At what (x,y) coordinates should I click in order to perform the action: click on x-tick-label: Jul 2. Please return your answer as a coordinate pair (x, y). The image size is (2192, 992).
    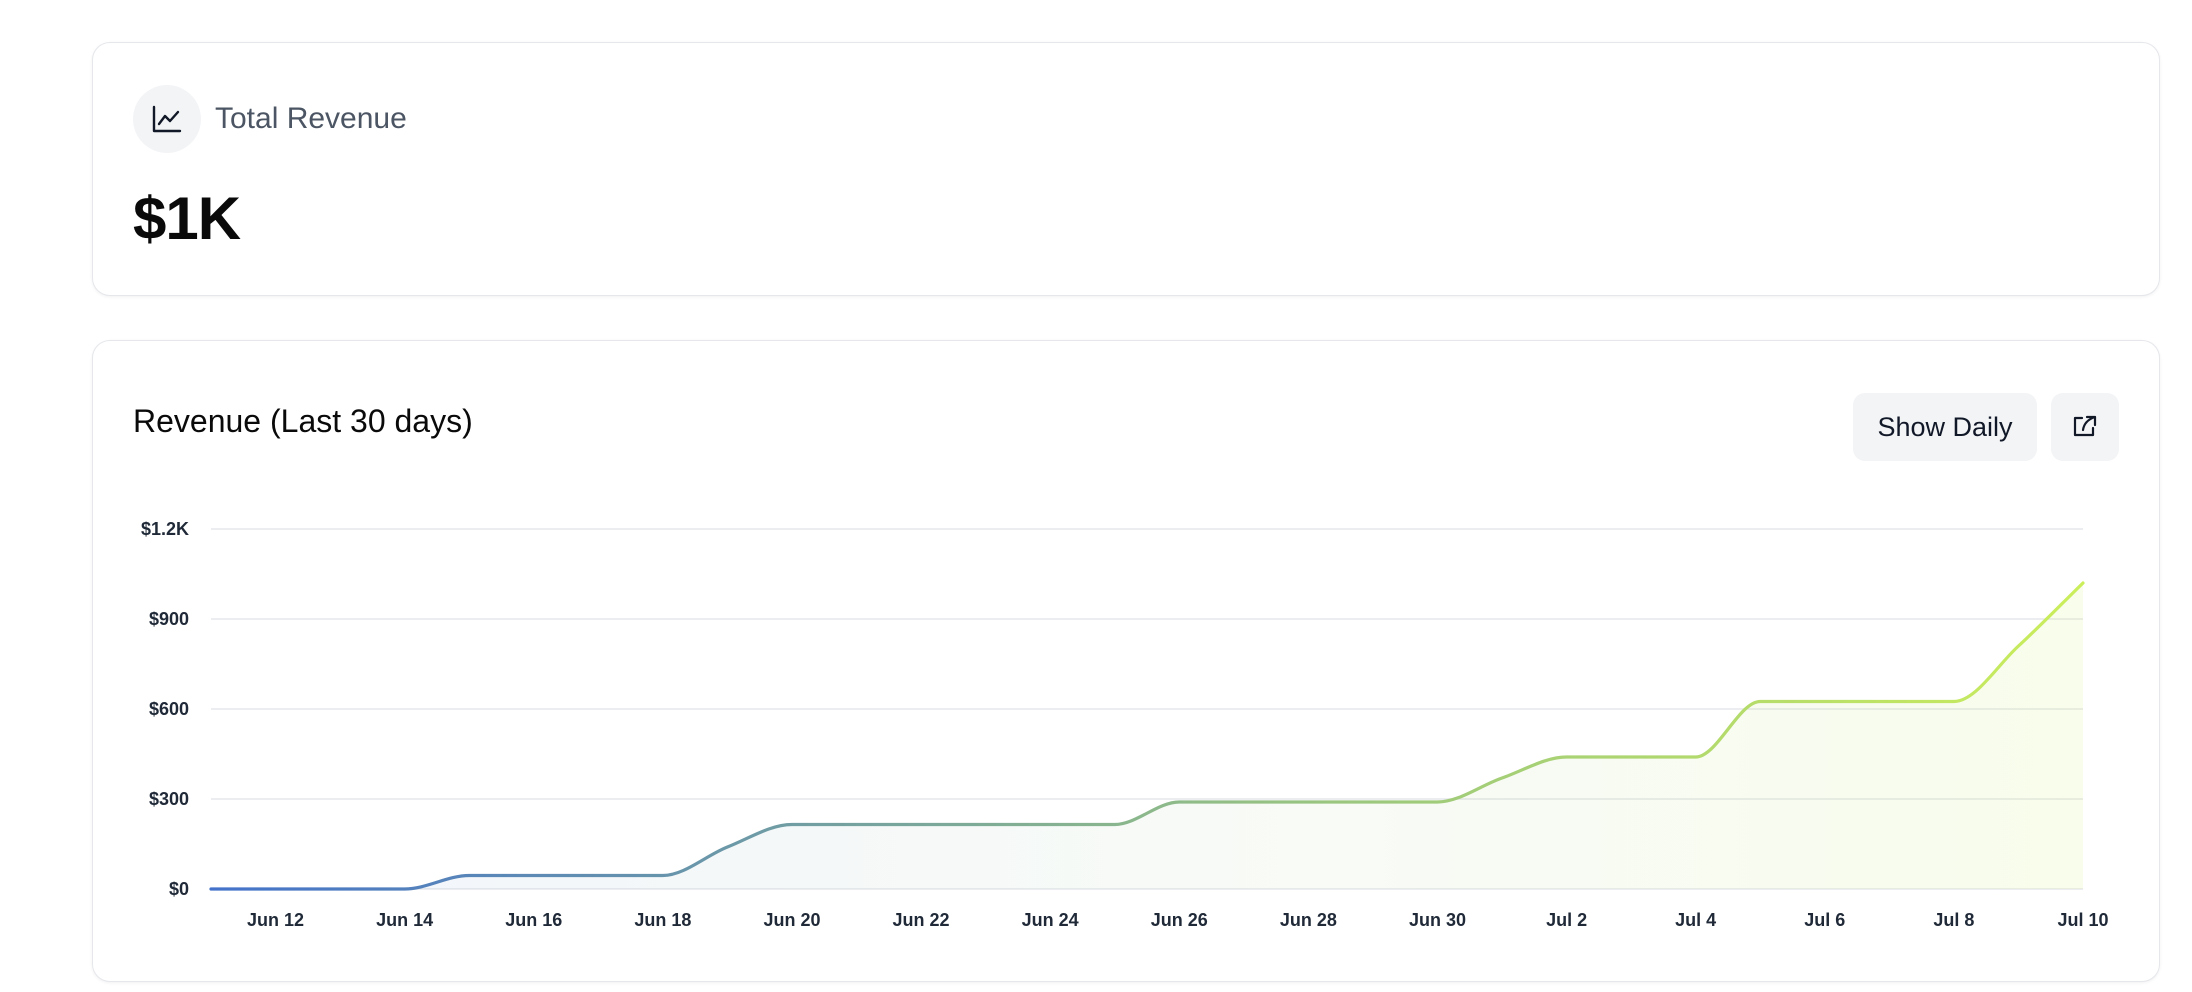
    Looking at the image, I should click on (1566, 920).